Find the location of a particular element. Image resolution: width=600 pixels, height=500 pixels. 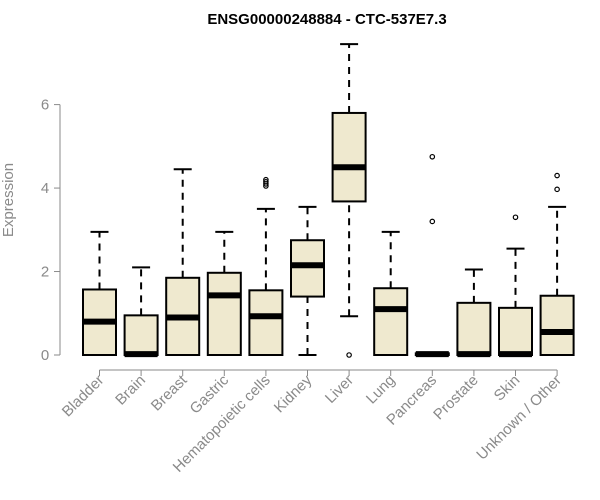

y-tick-label: 4 is located at coordinates (45, 188).